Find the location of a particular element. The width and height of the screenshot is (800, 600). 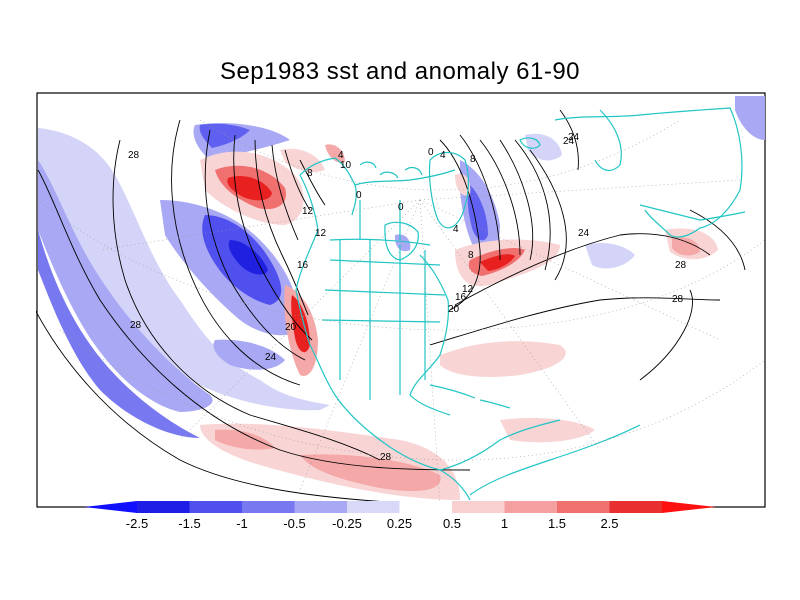

colorbar: -2.5 -1.5 -1 -0.5 -0.25 0.25 0.5 1 1.5 2.5 is located at coordinates (400, 516).